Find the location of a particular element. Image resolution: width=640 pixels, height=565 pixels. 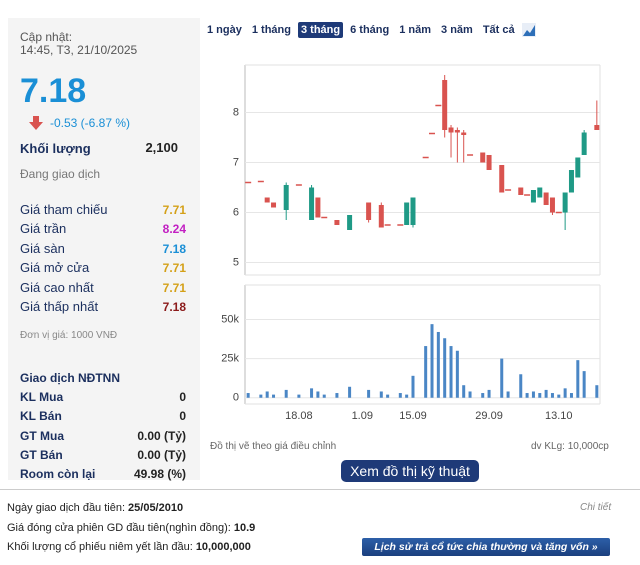

row-label: Giá thấp nhất is located at coordinates (59, 306).